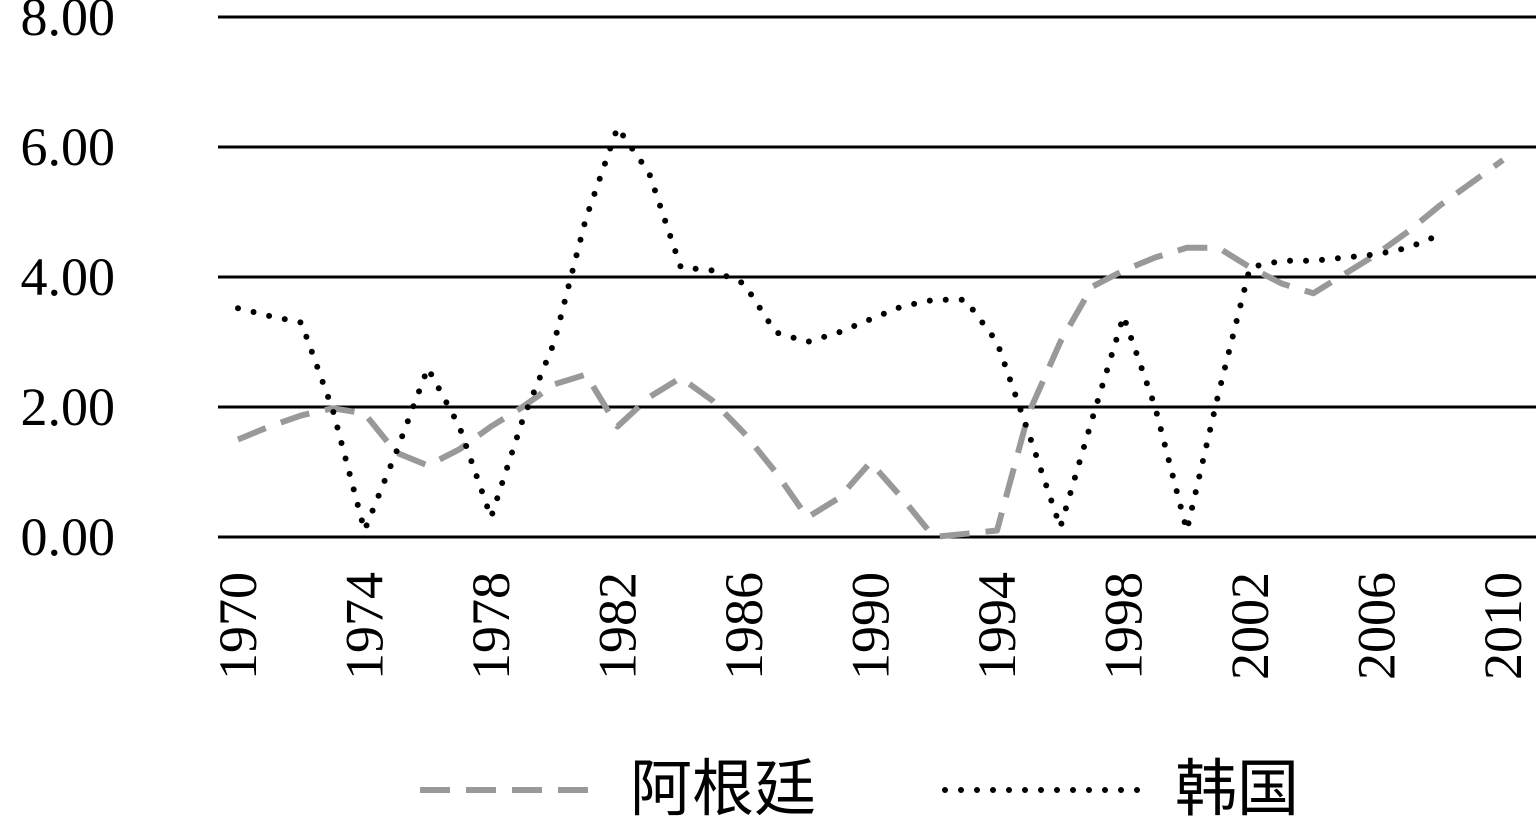 The image size is (1536, 829). I want to click on x-tick-label: 1998, so click(1124, 626).